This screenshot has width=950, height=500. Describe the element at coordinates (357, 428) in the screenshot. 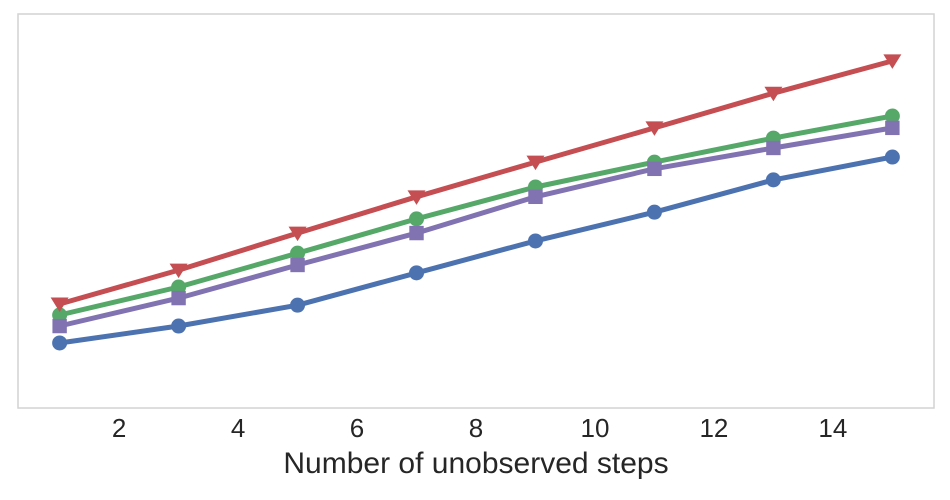

I see `x-tick-label: 6` at that location.